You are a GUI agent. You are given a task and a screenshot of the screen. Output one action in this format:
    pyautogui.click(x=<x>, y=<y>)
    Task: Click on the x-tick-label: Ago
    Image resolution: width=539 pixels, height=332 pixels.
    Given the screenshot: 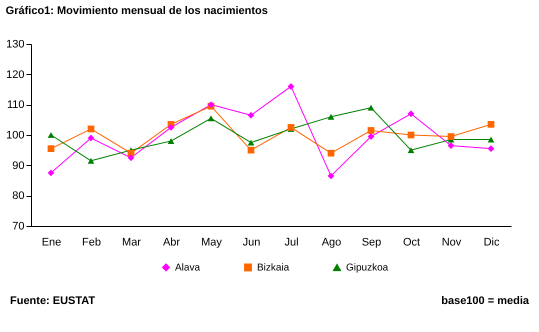 What is the action you would take?
    pyautogui.click(x=332, y=242)
    